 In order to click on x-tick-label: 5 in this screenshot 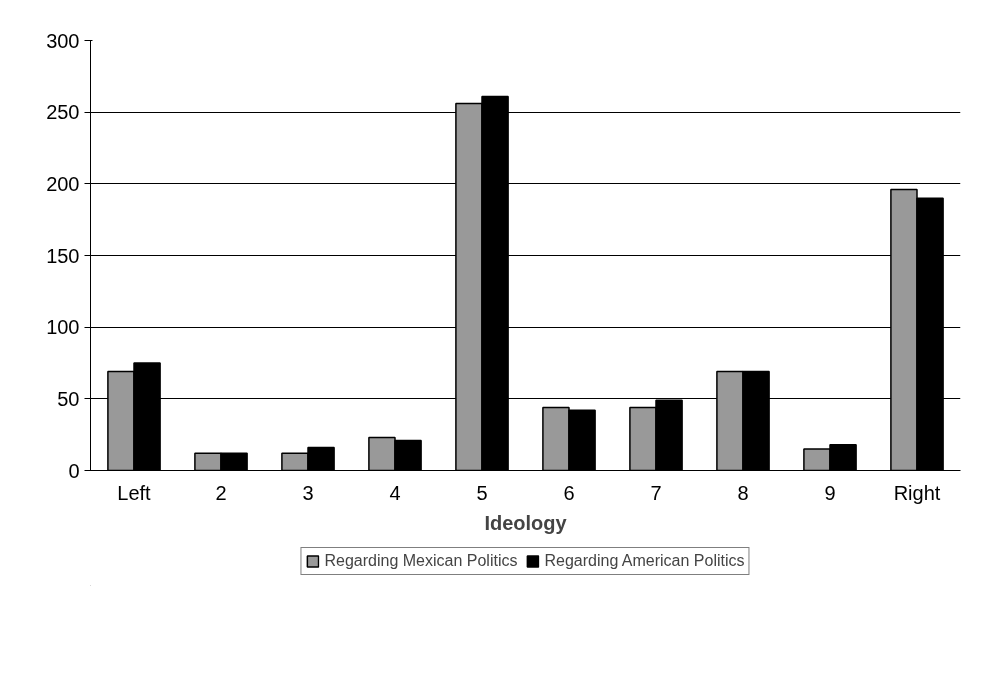, I will do `click(482, 492)`.